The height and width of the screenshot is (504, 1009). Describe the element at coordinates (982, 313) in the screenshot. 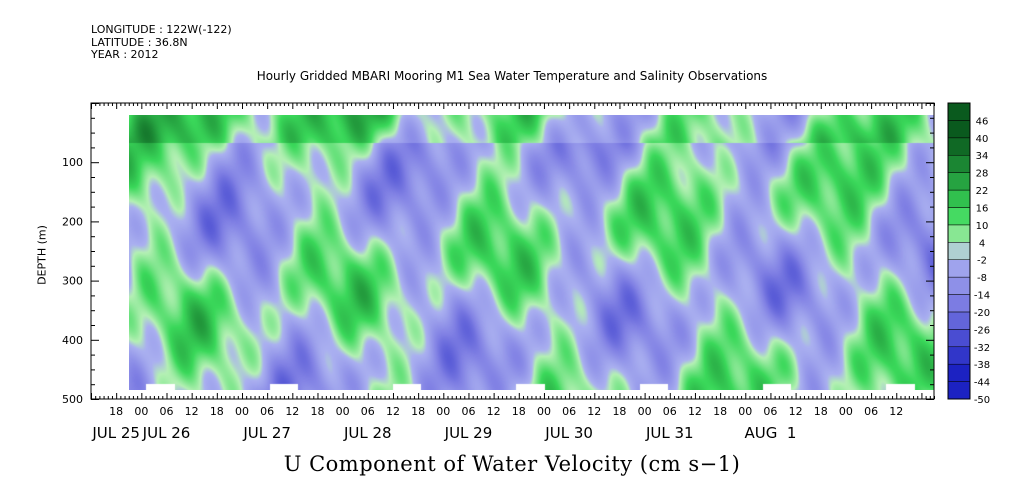

I see `colorbar-level-label: -20` at that location.